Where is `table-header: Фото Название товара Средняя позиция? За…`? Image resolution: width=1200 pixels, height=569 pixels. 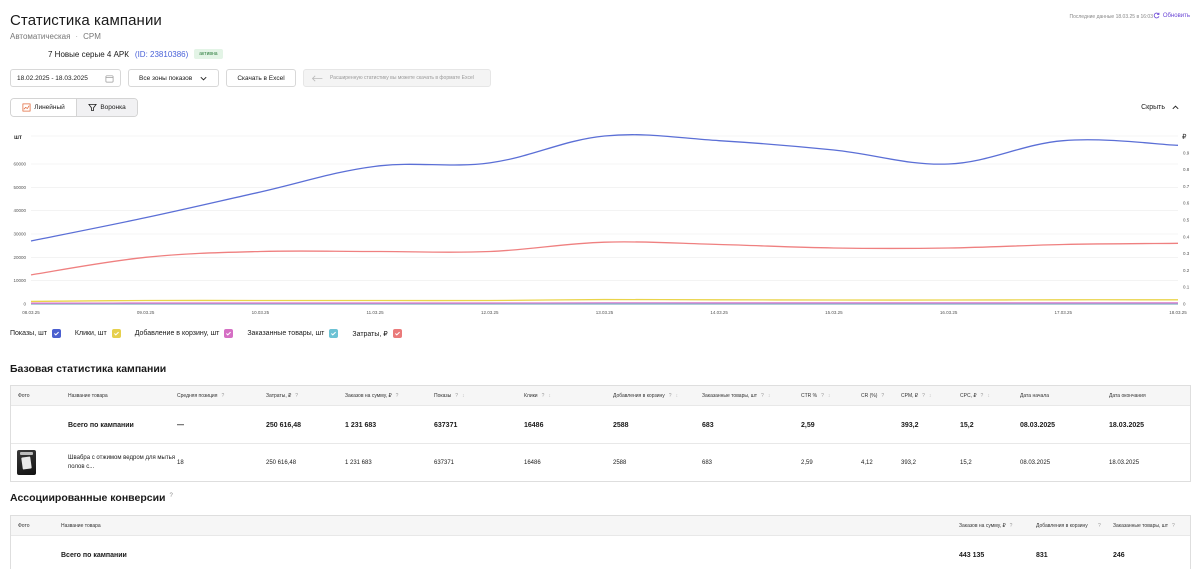
table-header: Фото Название товара Средняя позиция? За… is located at coordinates (600, 396).